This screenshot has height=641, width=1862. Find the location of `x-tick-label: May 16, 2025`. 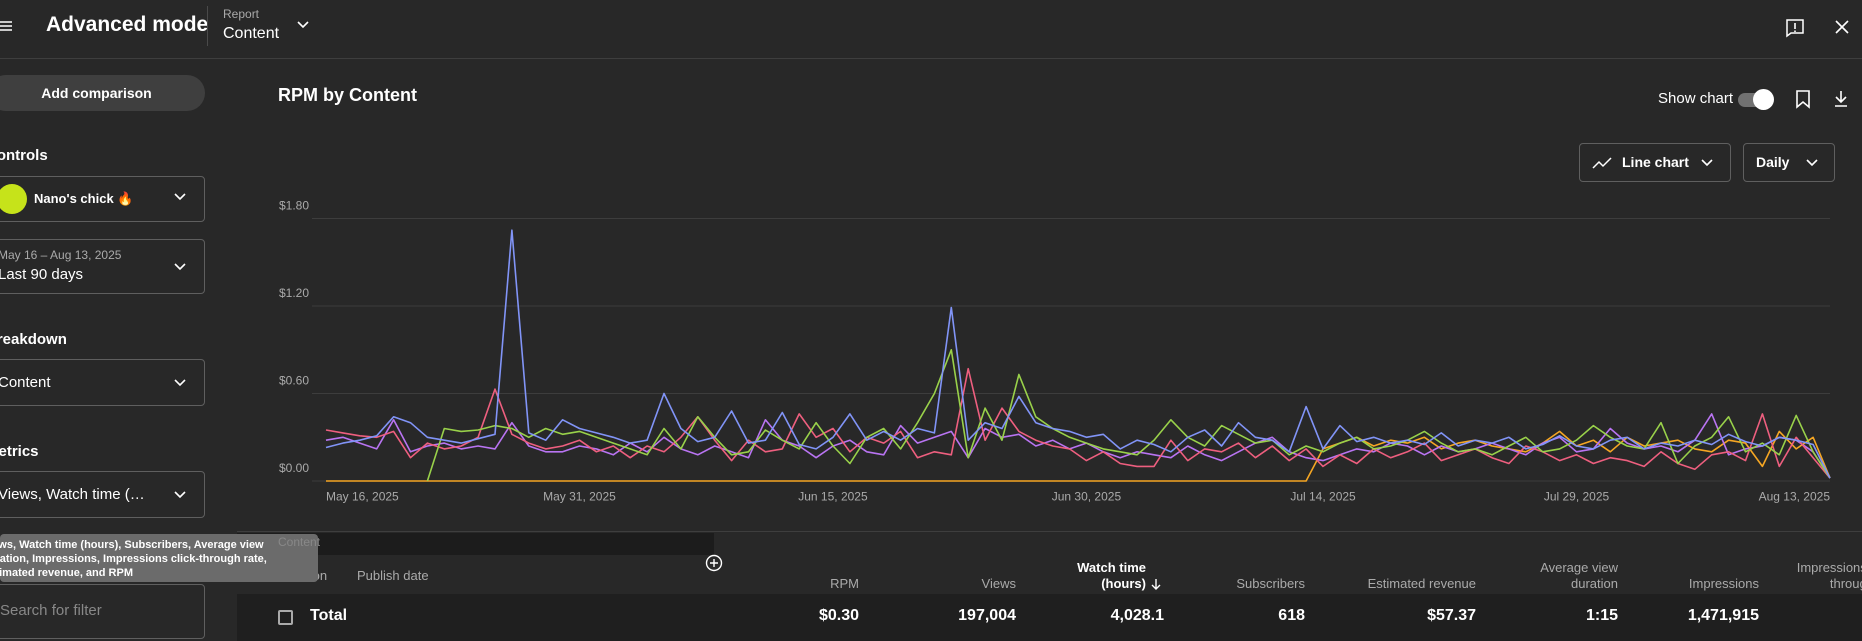

x-tick-label: May 16, 2025 is located at coordinates (362, 497).